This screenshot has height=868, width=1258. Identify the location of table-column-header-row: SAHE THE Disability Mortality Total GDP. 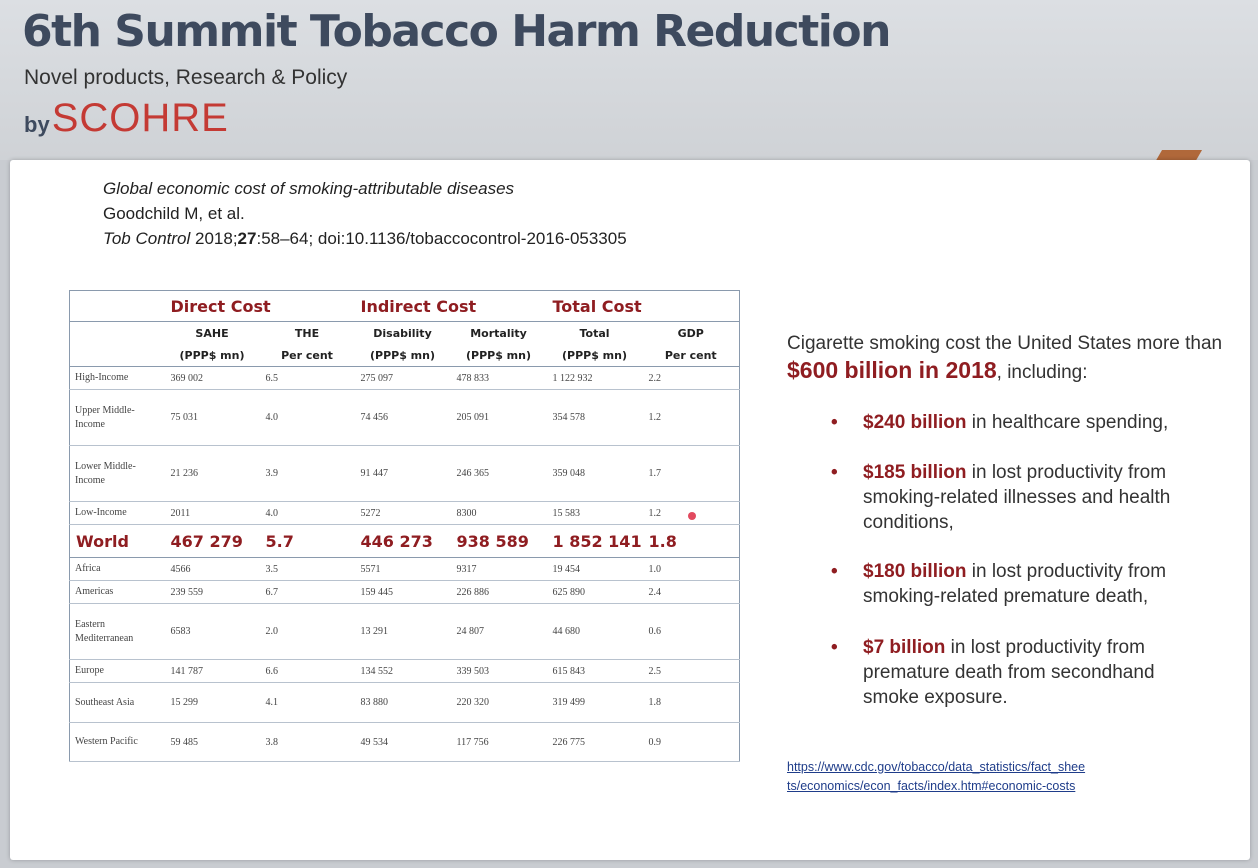
(404, 332).